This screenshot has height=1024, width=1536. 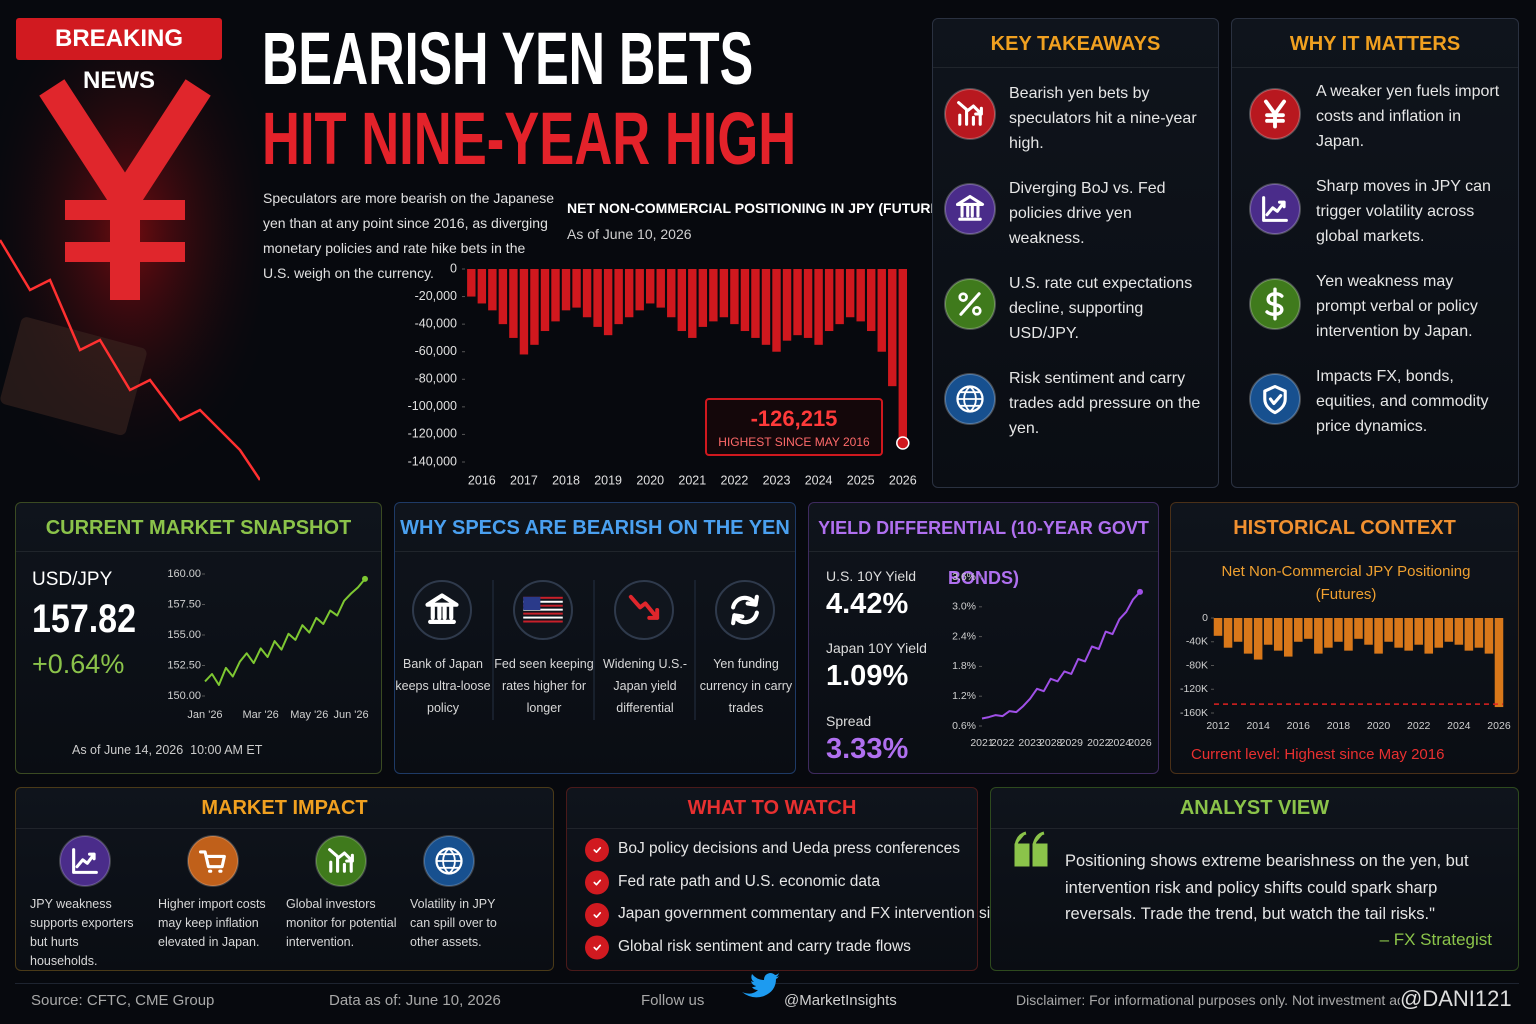 What do you see at coordinates (125, 189) in the screenshot?
I see `yen-symbol` at bounding box center [125, 189].